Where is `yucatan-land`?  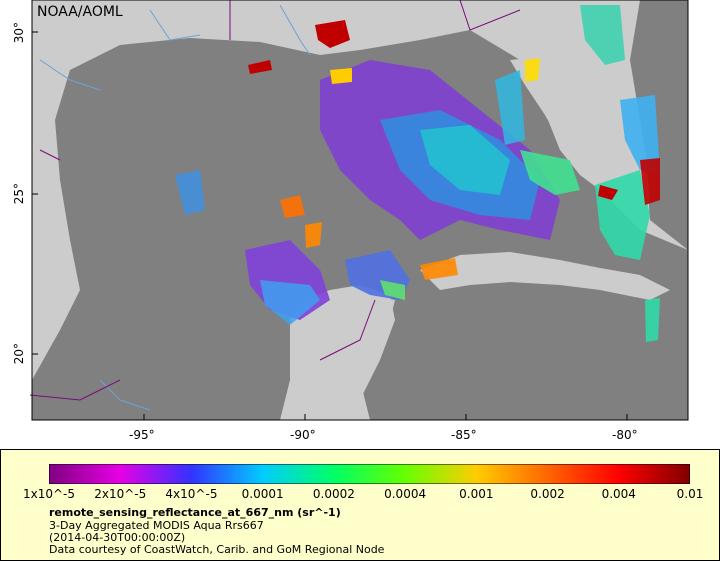
yucatan-land is located at coordinates (342, 352).